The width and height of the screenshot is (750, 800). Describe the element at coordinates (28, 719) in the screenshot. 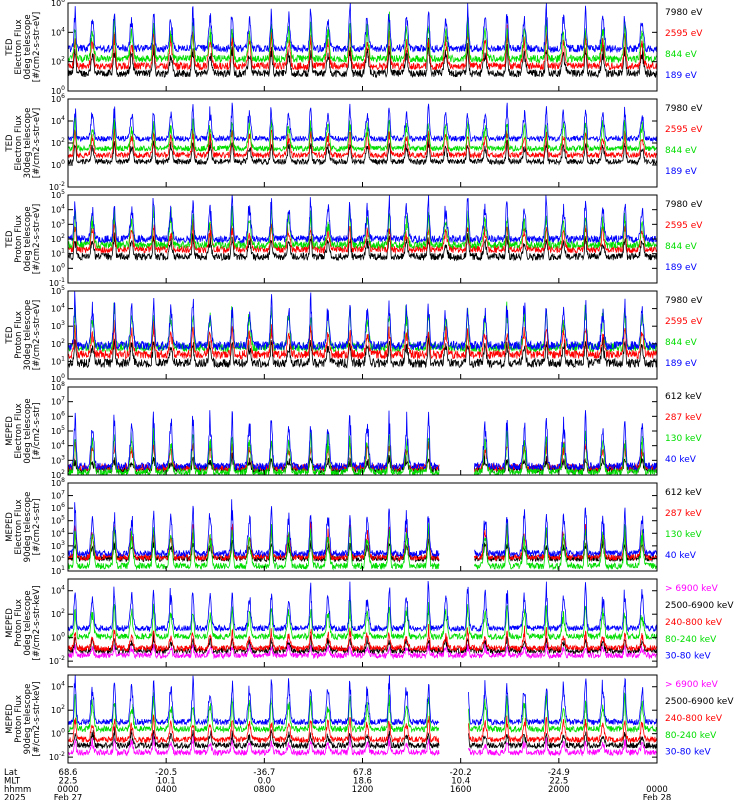

I see `y-axis-label: 90deg telescope` at that location.